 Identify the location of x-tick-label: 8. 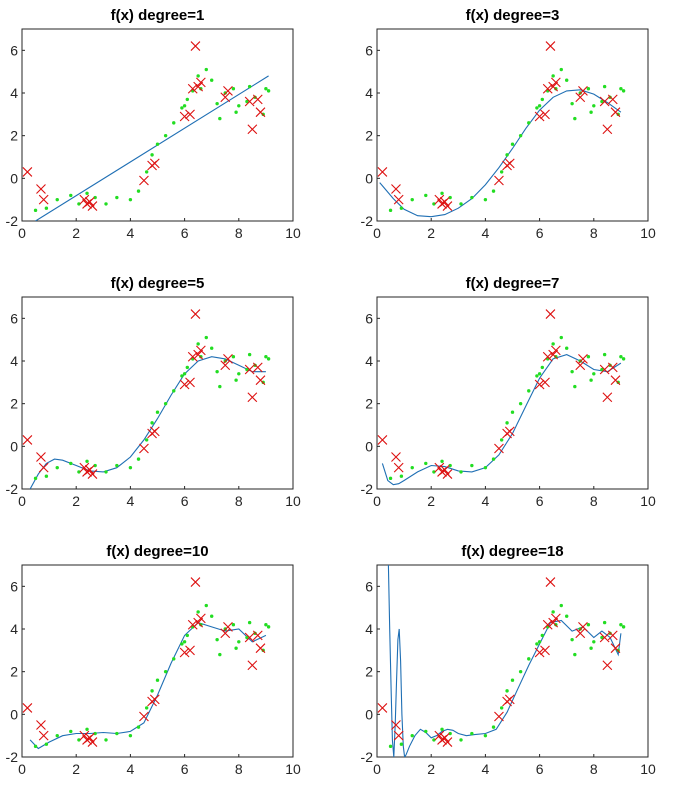
(594, 233).